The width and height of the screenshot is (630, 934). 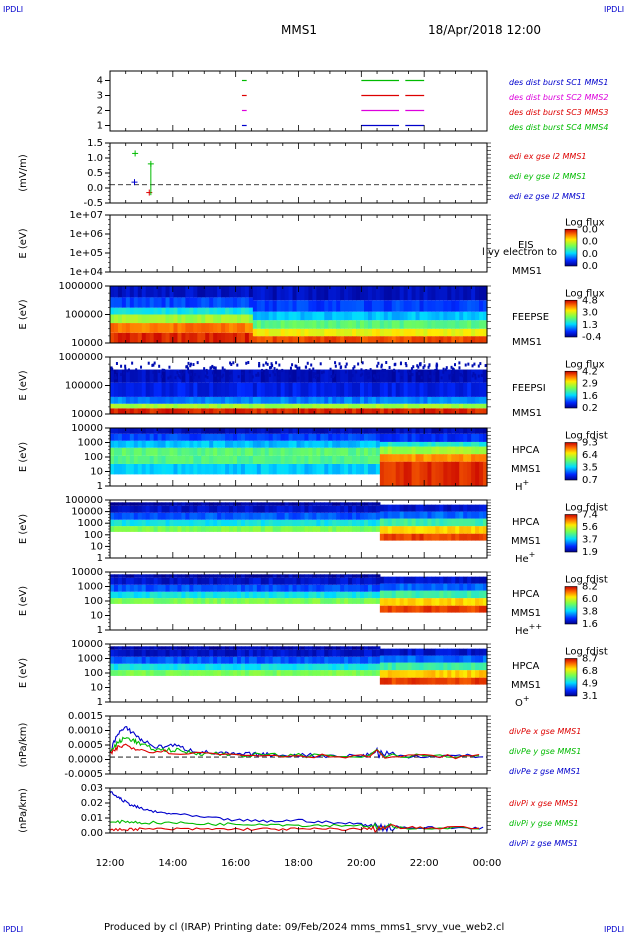 What do you see at coordinates (23, 173) in the screenshot?
I see `y-axis-label: (mV/m)` at bounding box center [23, 173].